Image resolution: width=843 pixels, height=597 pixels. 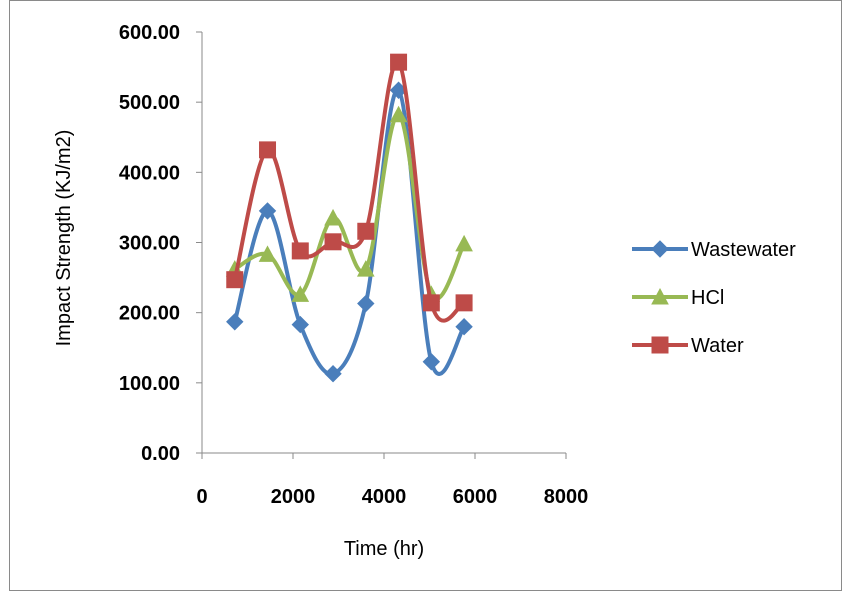 I want to click on x-tick-label: 6000, so click(x=475, y=497).